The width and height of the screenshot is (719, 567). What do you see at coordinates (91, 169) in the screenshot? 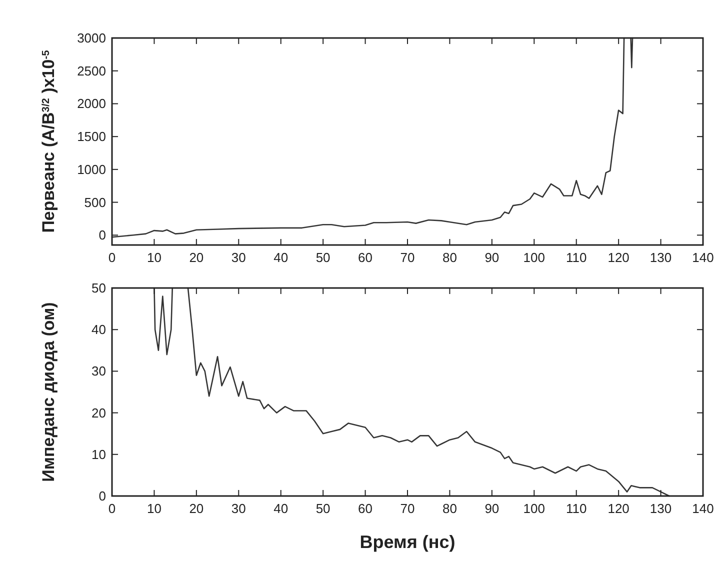
I see `y-tick-label: 1000` at bounding box center [91, 169].